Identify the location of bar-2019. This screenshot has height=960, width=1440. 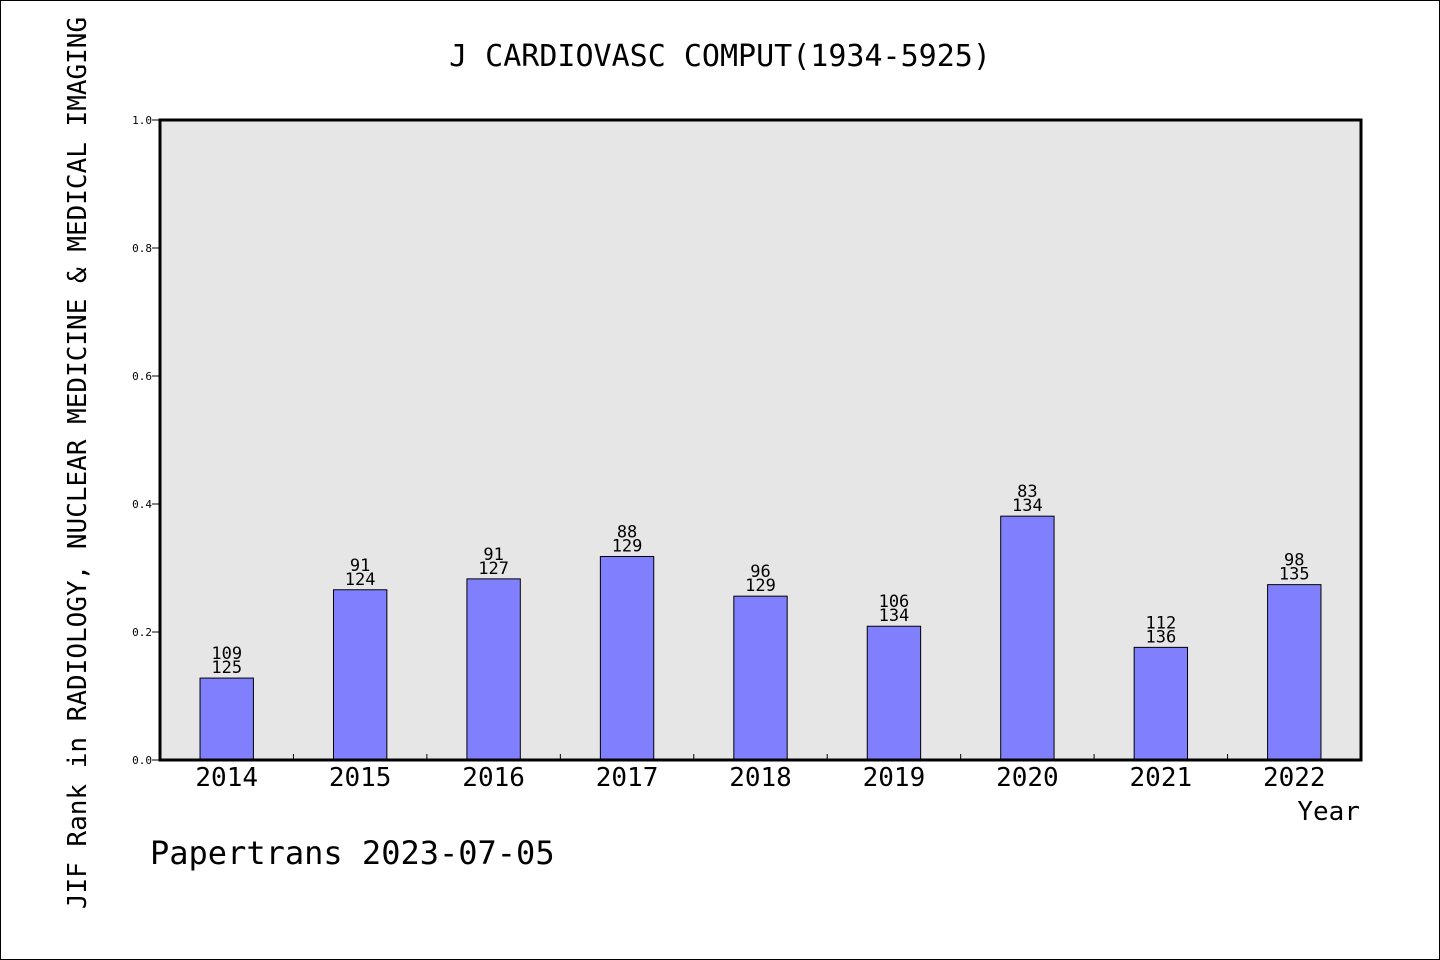
(894, 693).